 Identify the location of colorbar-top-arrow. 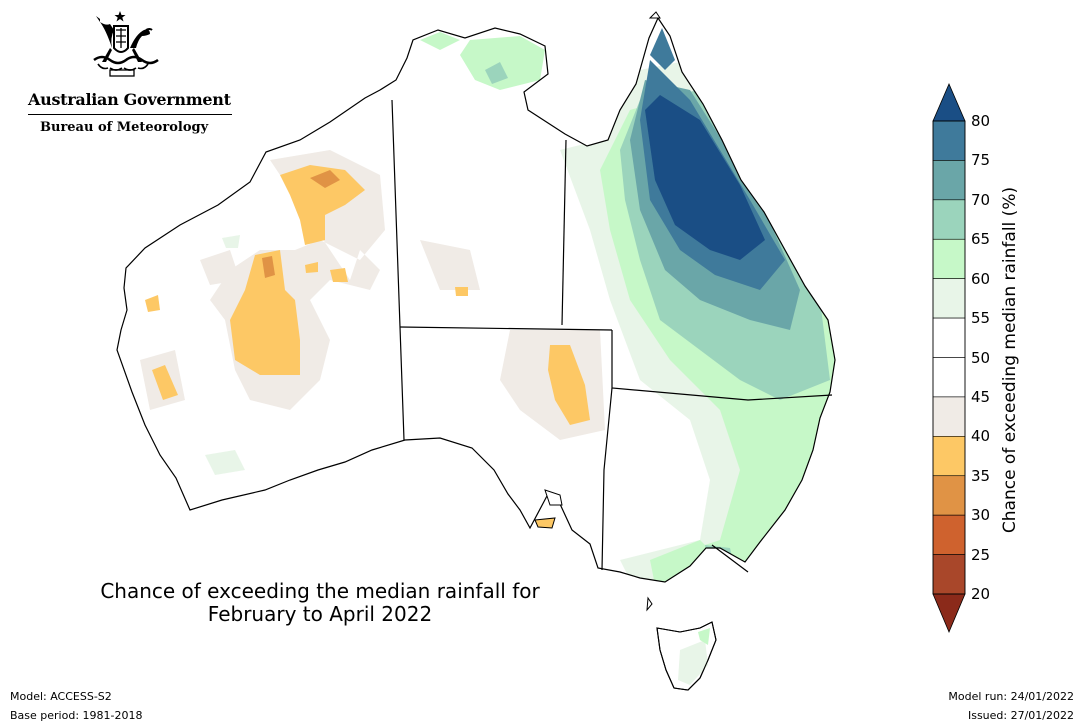
(949, 102).